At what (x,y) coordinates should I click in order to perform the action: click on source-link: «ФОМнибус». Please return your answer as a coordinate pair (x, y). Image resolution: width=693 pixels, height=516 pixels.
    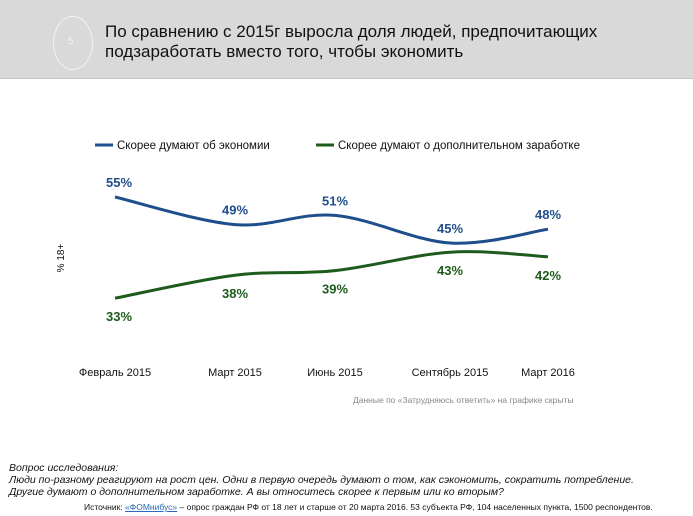
    Looking at the image, I should click on (151, 507).